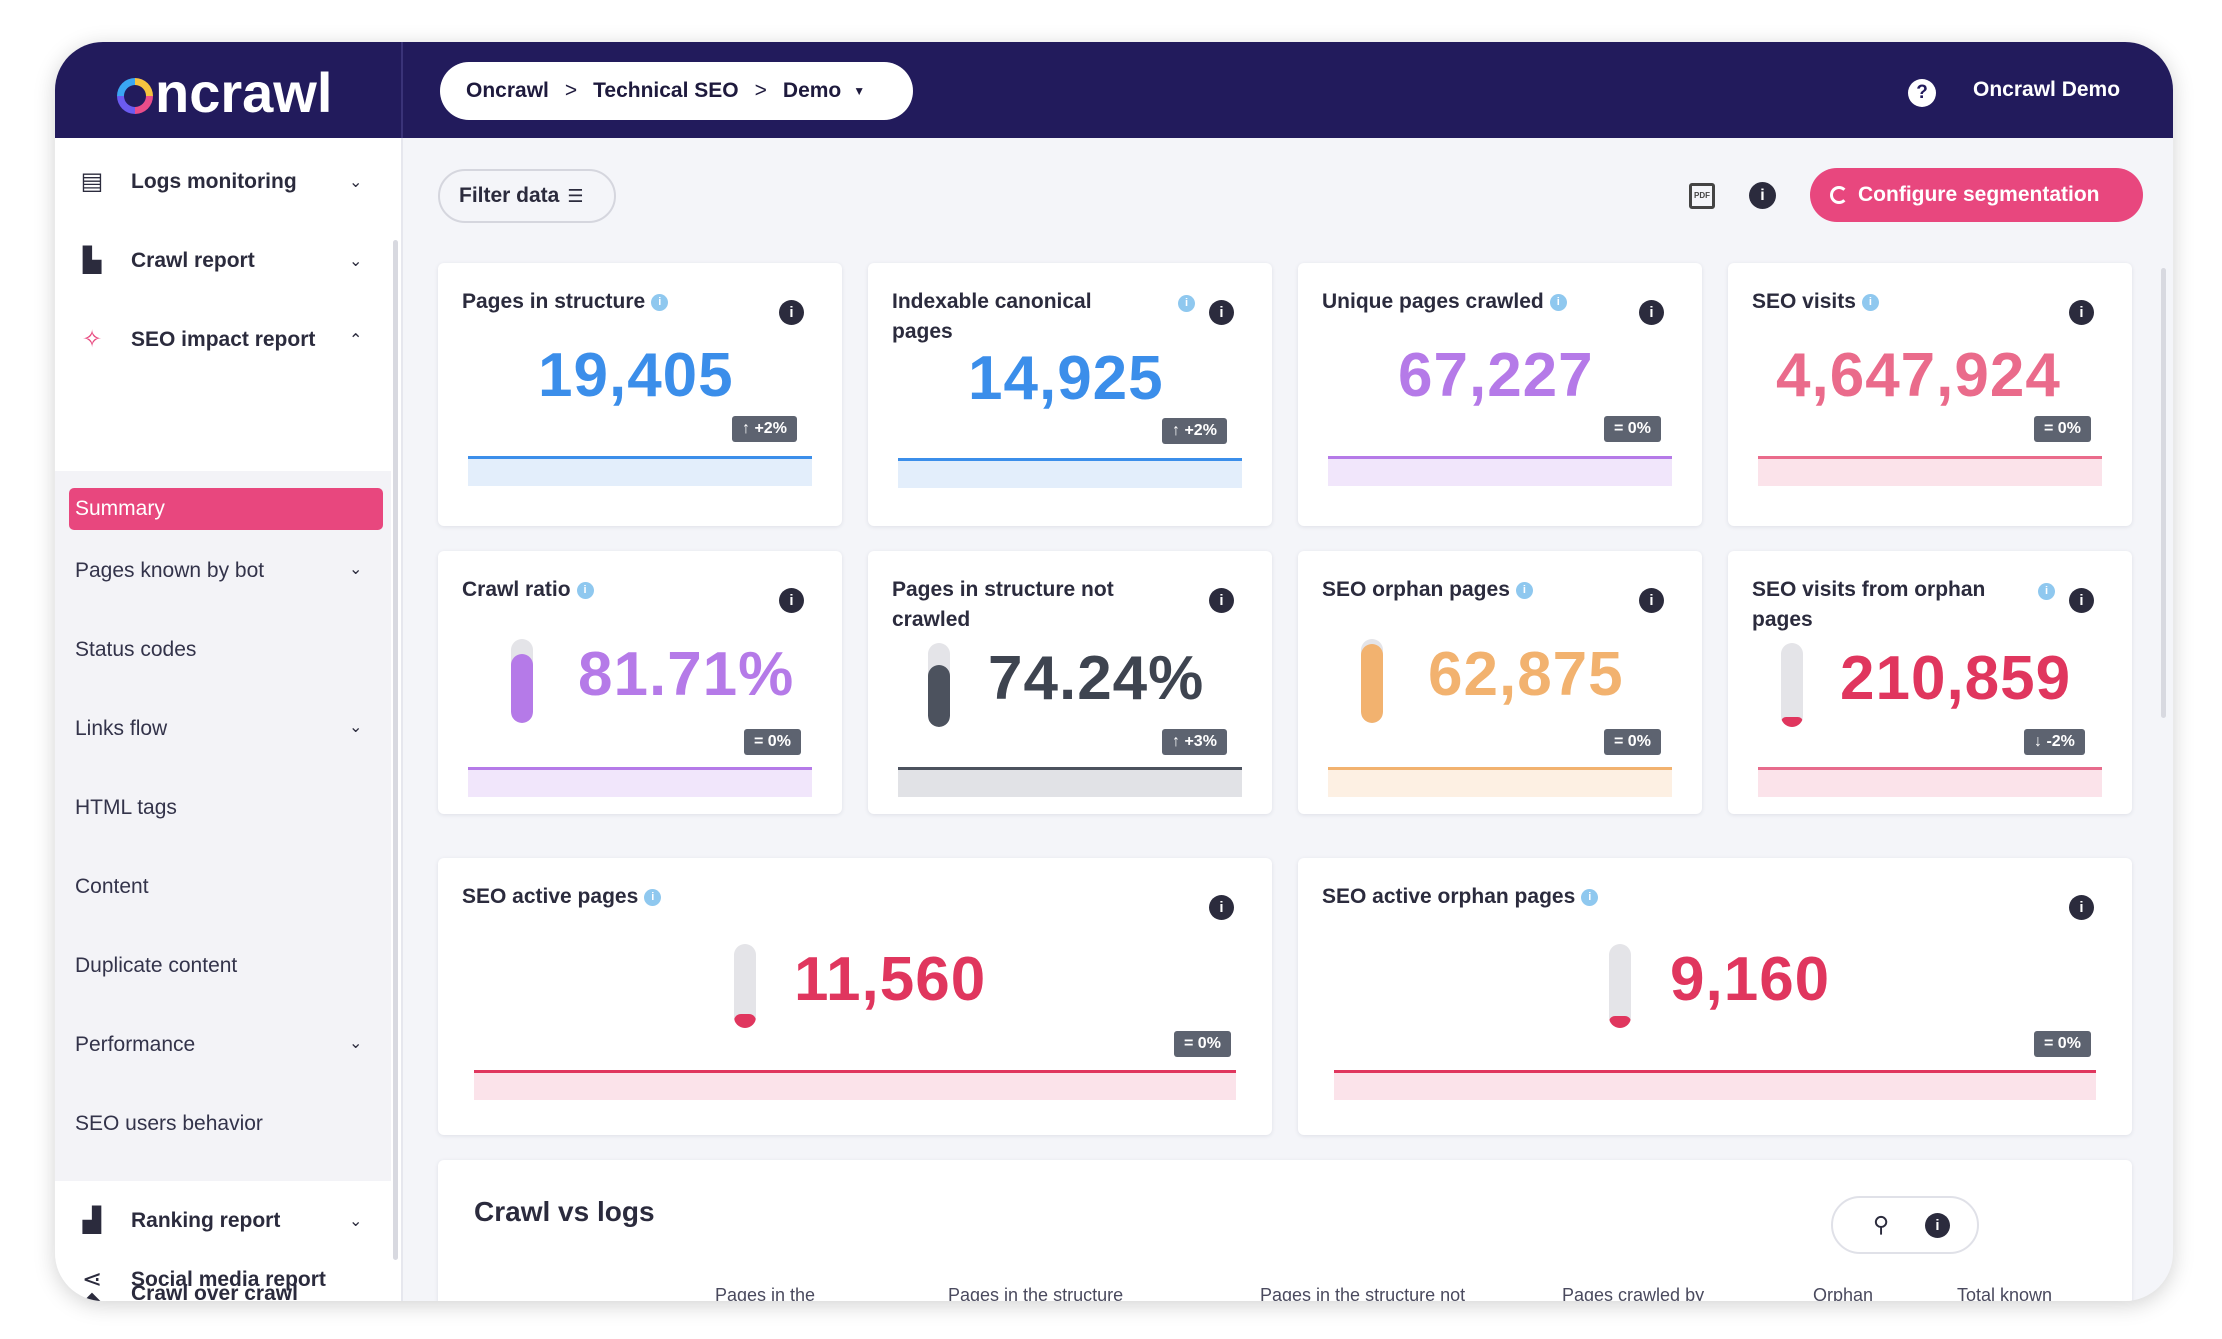  Describe the element at coordinates (1633, 1293) in the screenshot. I see `column-header: Pages crawled by` at that location.